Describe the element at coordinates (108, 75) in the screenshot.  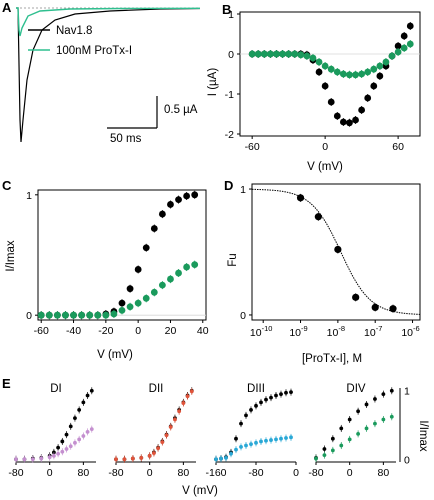
I see `trace-nav18` at that location.